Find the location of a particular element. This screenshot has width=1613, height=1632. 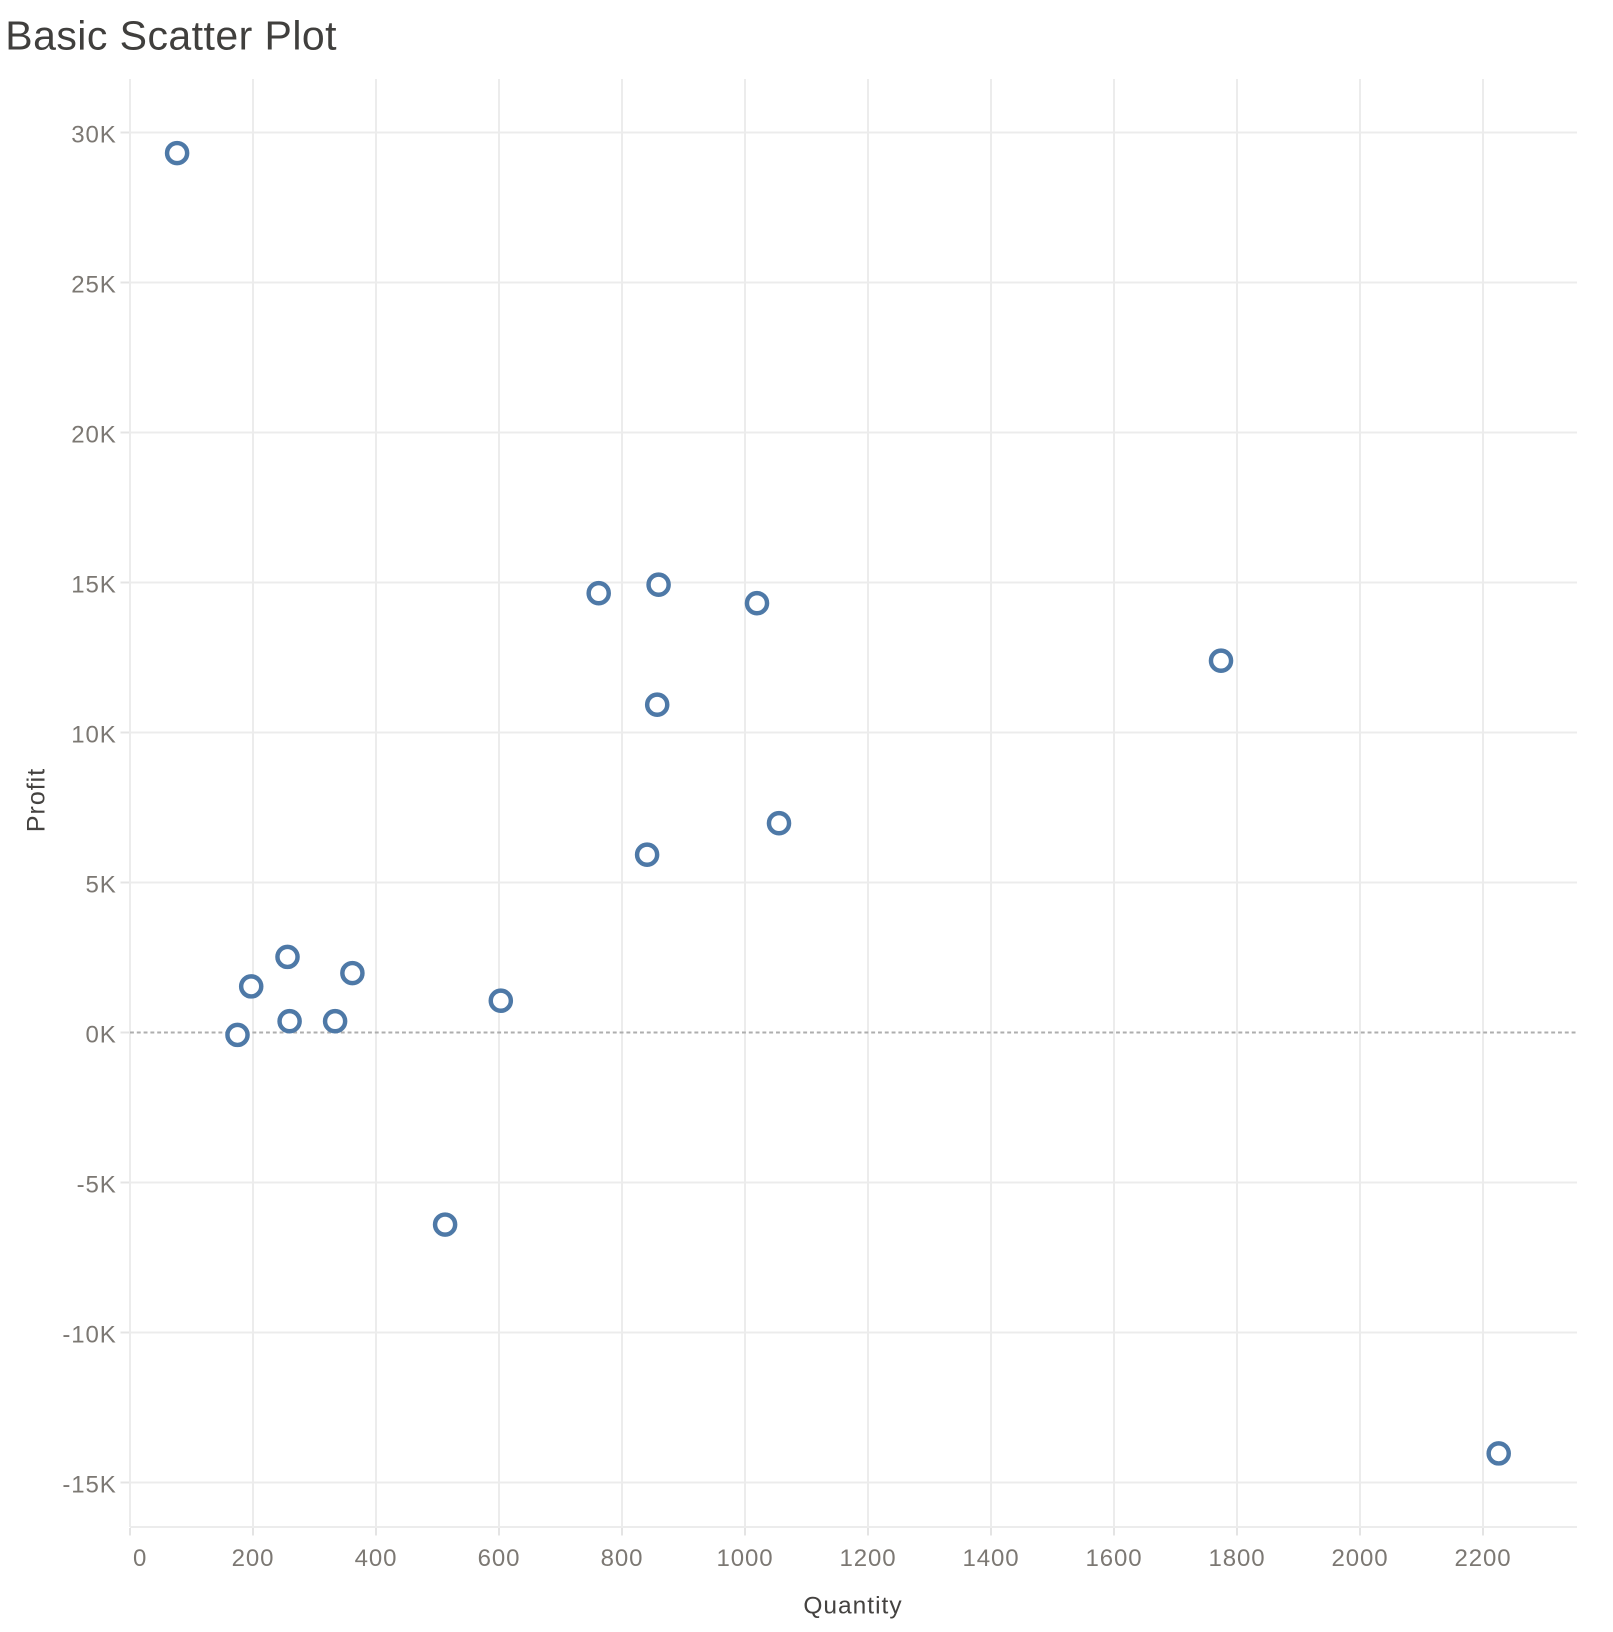

svg-text: 20K is located at coordinates (93, 435).